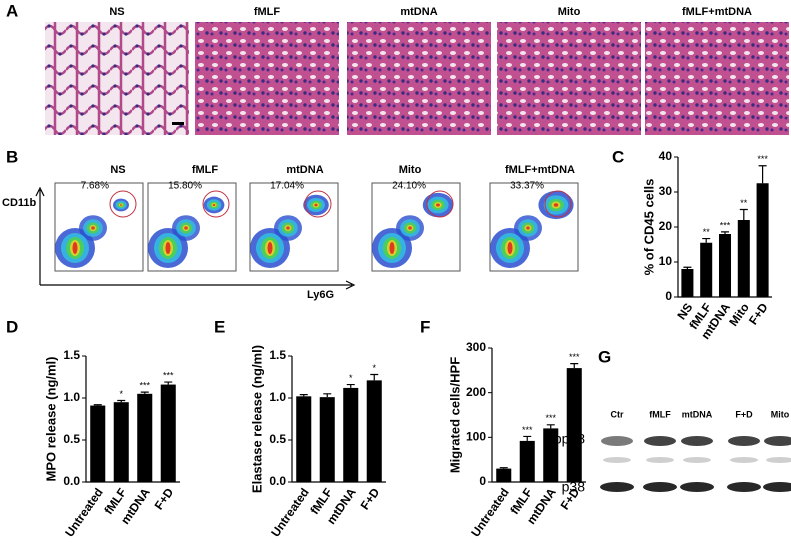 The width and height of the screenshot is (791, 543). I want to click on x-tick-label: F+D, so click(164, 498).